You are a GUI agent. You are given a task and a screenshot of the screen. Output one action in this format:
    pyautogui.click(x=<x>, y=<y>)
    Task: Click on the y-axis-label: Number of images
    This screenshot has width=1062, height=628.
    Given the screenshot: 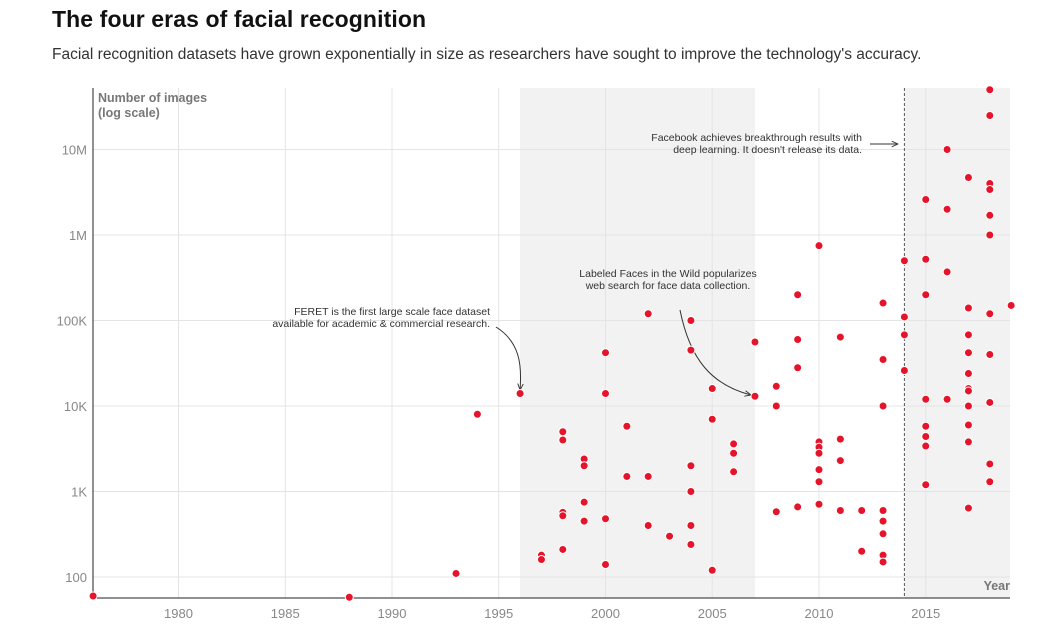 What is the action you would take?
    pyautogui.click(x=152, y=98)
    